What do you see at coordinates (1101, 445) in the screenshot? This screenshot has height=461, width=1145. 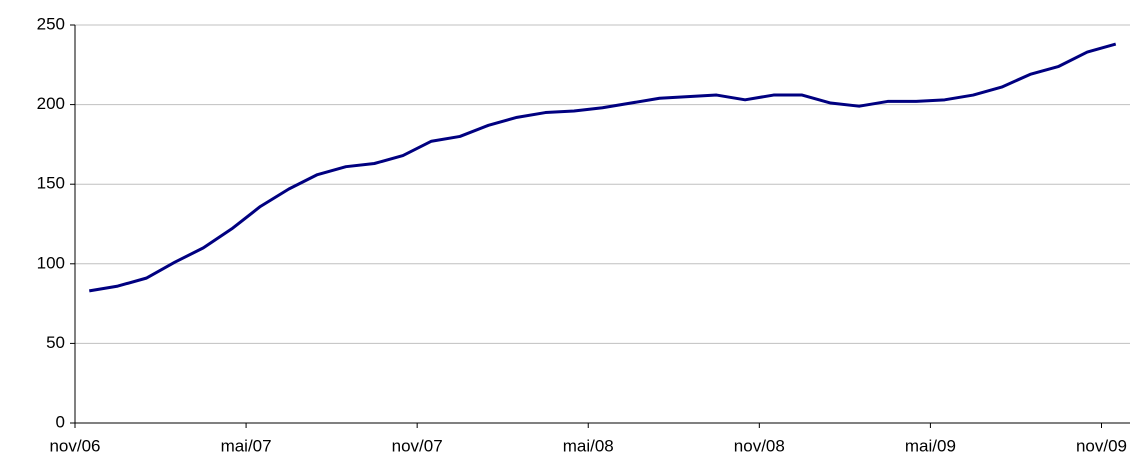 I see `x-tick-label: nov/09` at bounding box center [1101, 445].